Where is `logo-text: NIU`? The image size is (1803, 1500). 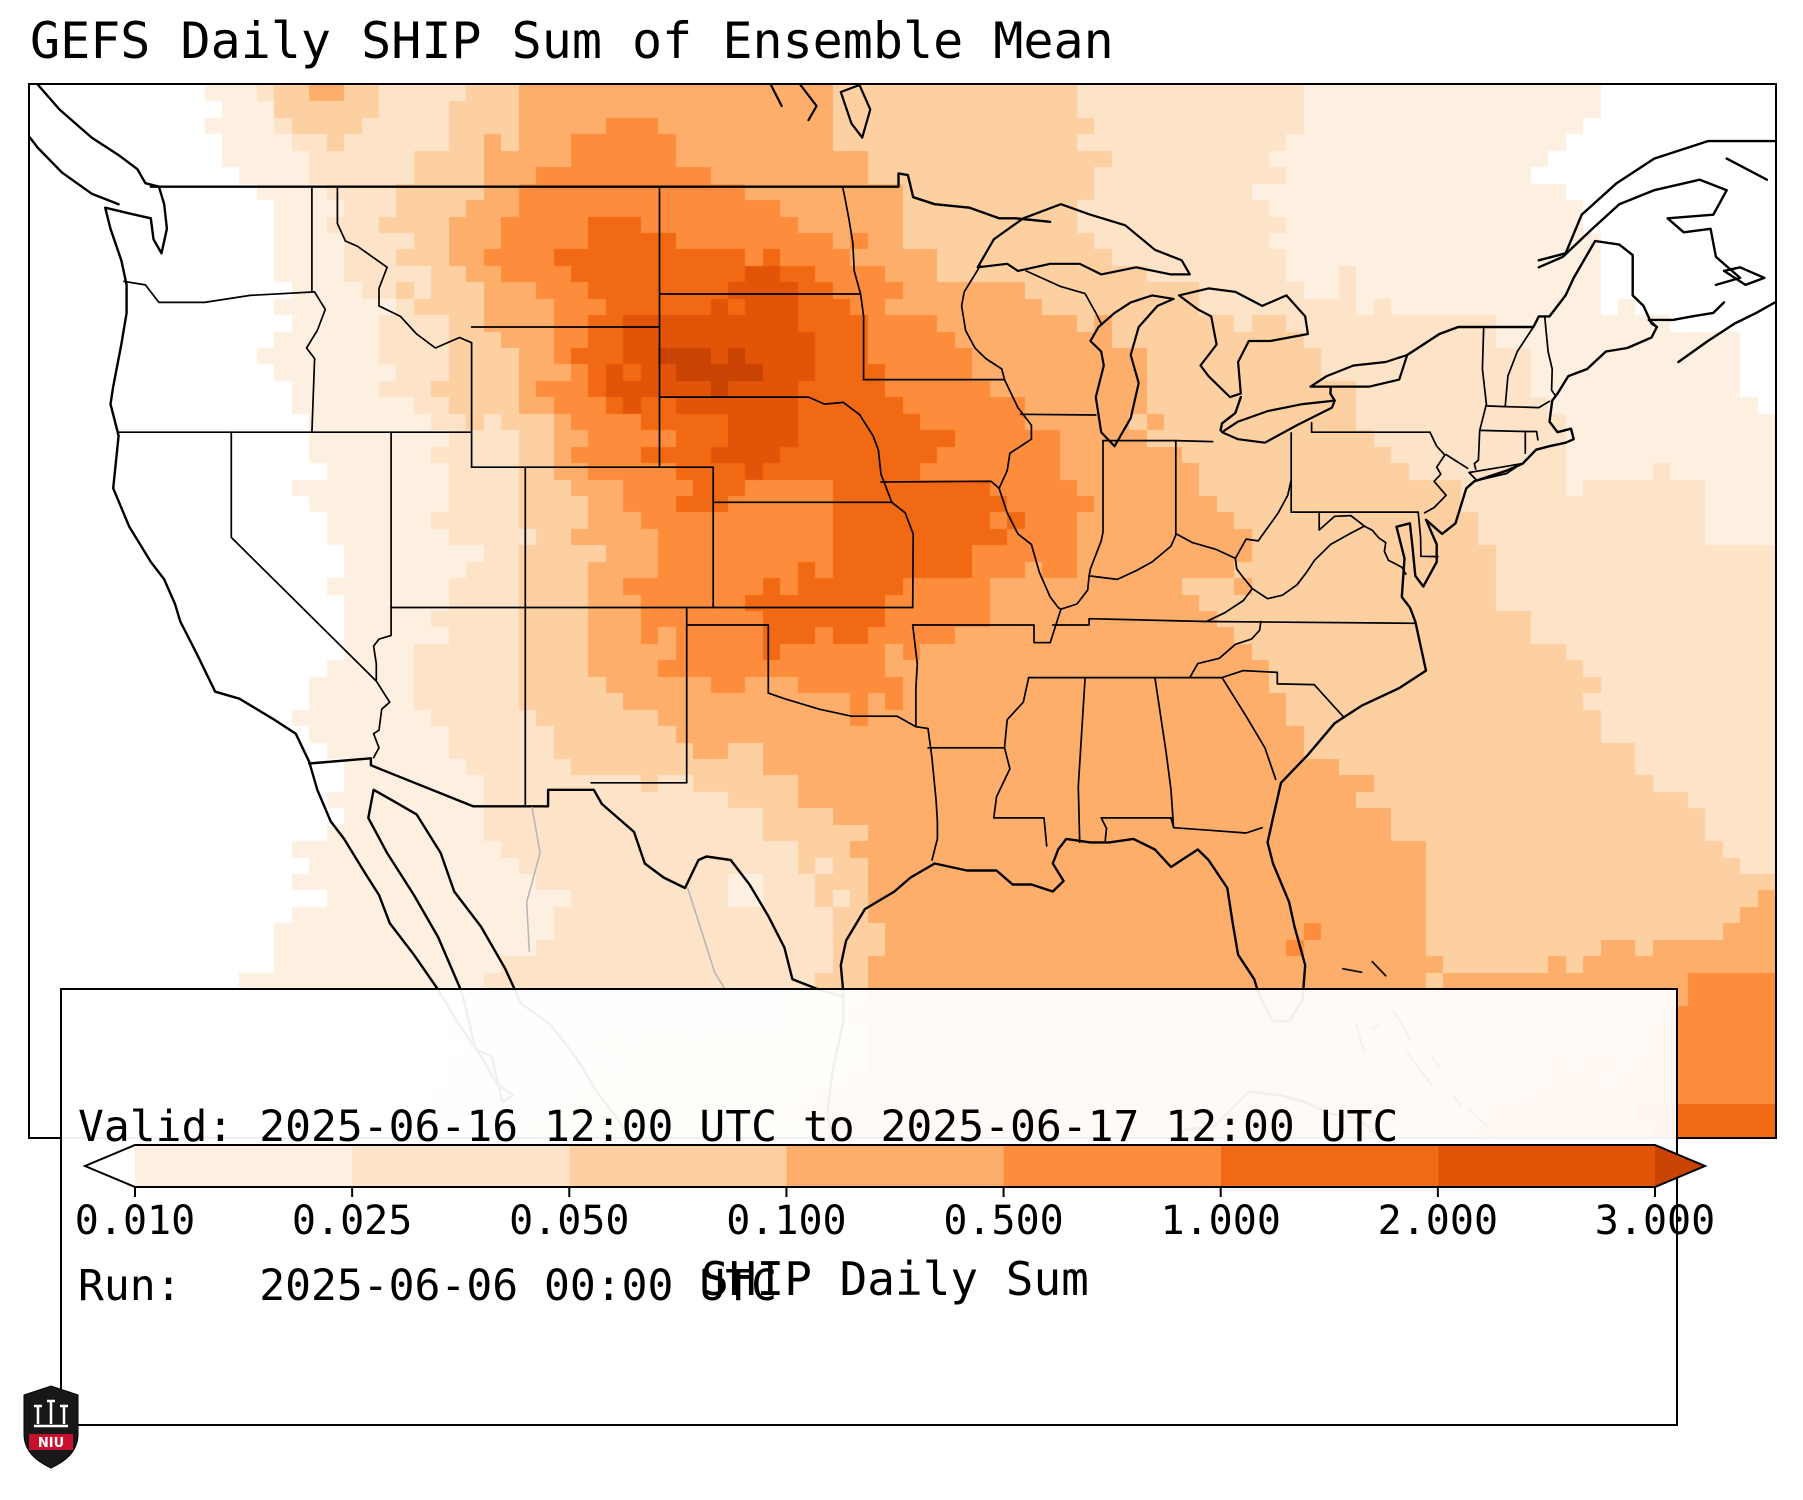 logo-text: NIU is located at coordinates (51, 1443).